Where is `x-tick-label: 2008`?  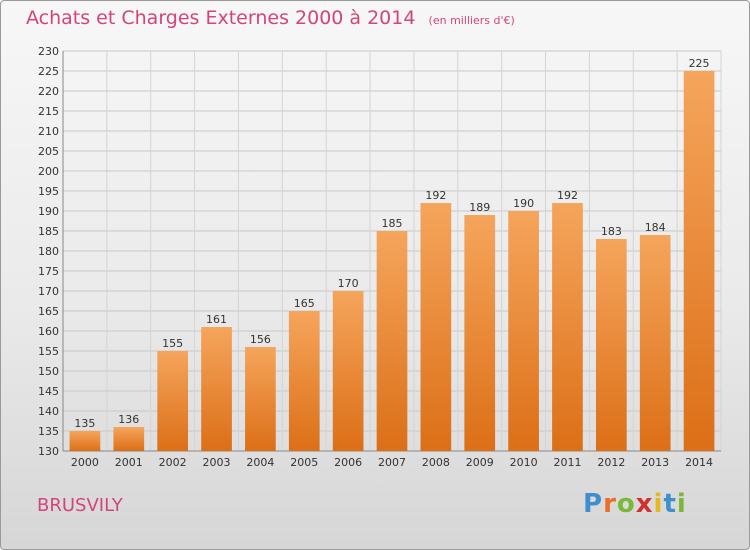
x-tick-label: 2008 is located at coordinates (436, 462).